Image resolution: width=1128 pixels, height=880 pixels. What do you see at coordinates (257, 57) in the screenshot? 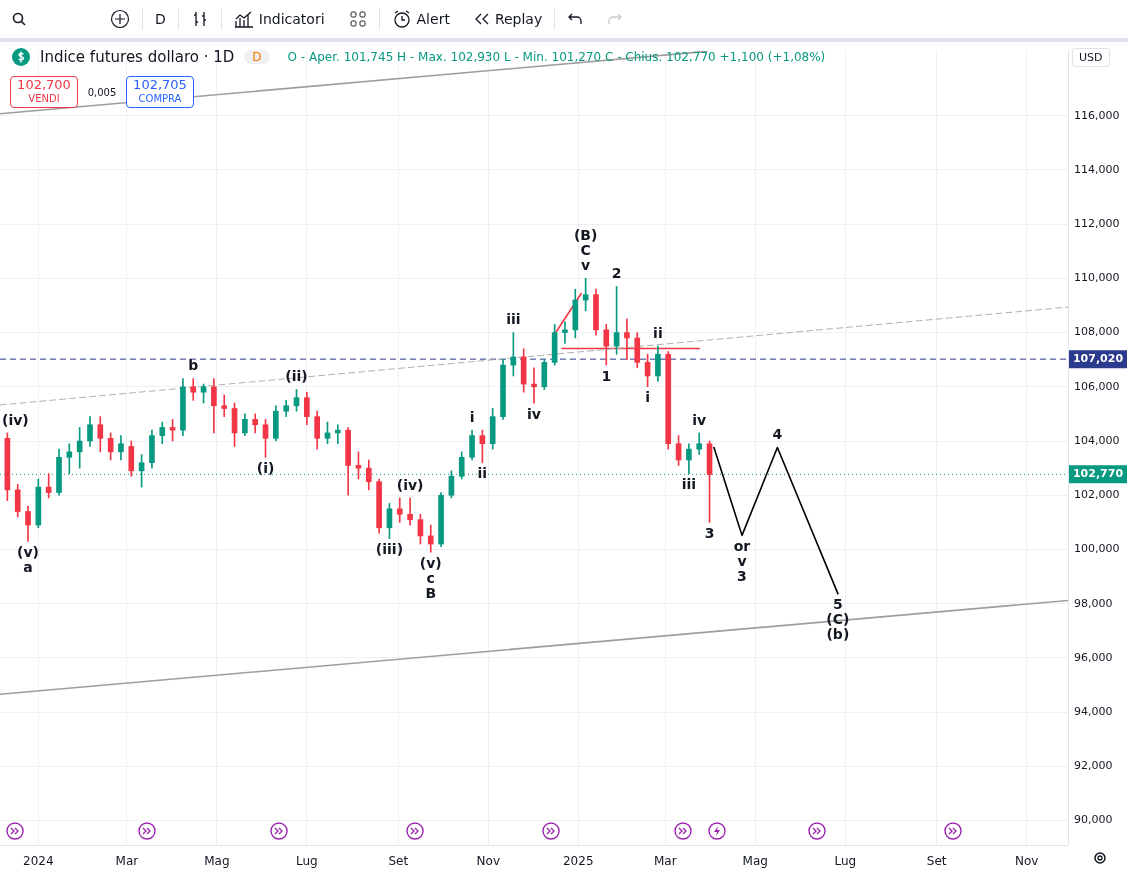
I see `annotation: D` at bounding box center [257, 57].